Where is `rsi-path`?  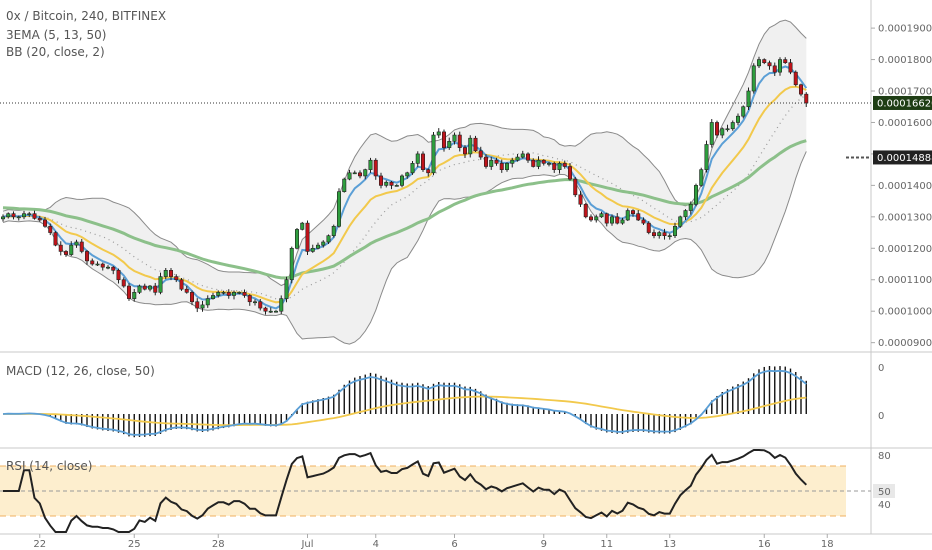 rsi-path is located at coordinates (405, 491).